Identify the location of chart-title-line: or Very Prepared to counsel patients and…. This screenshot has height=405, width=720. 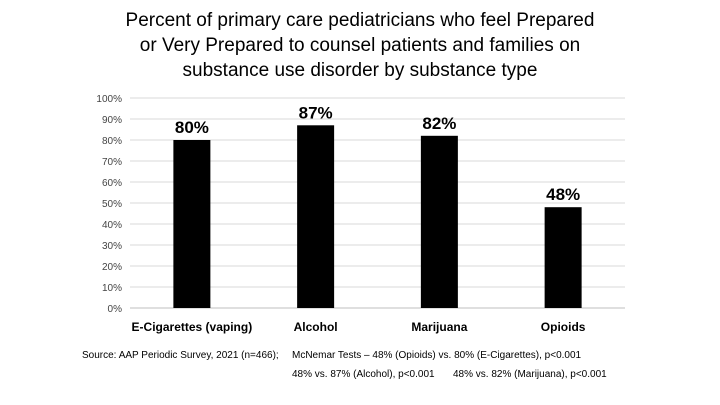
(360, 45).